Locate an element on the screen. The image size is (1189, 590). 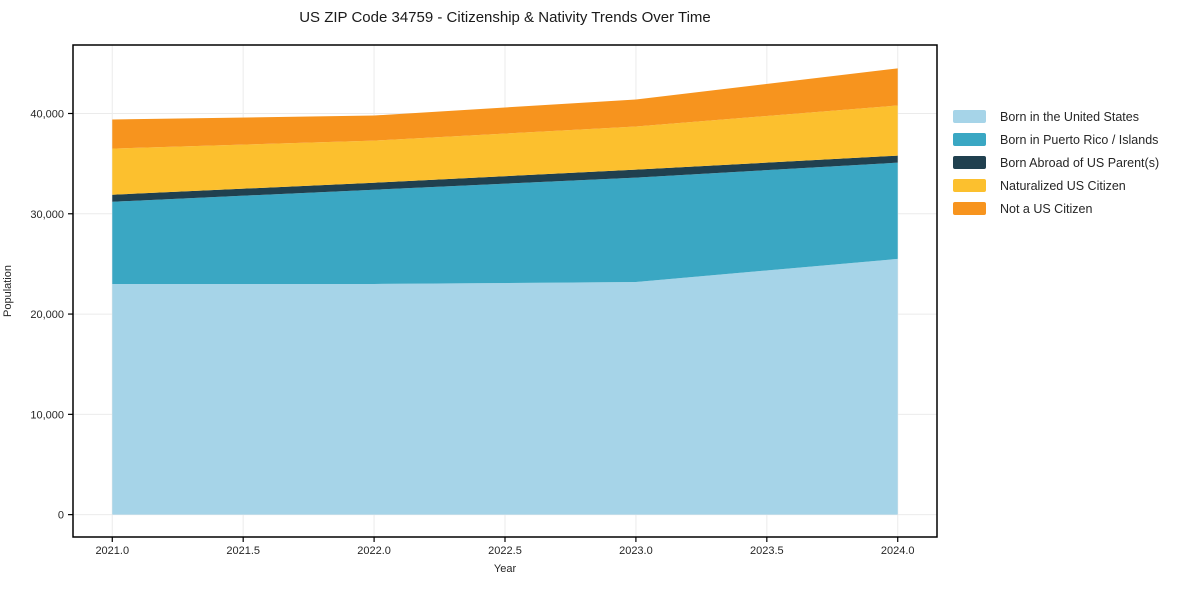
legend-item: Not a US Citizen is located at coordinates (1056, 208).